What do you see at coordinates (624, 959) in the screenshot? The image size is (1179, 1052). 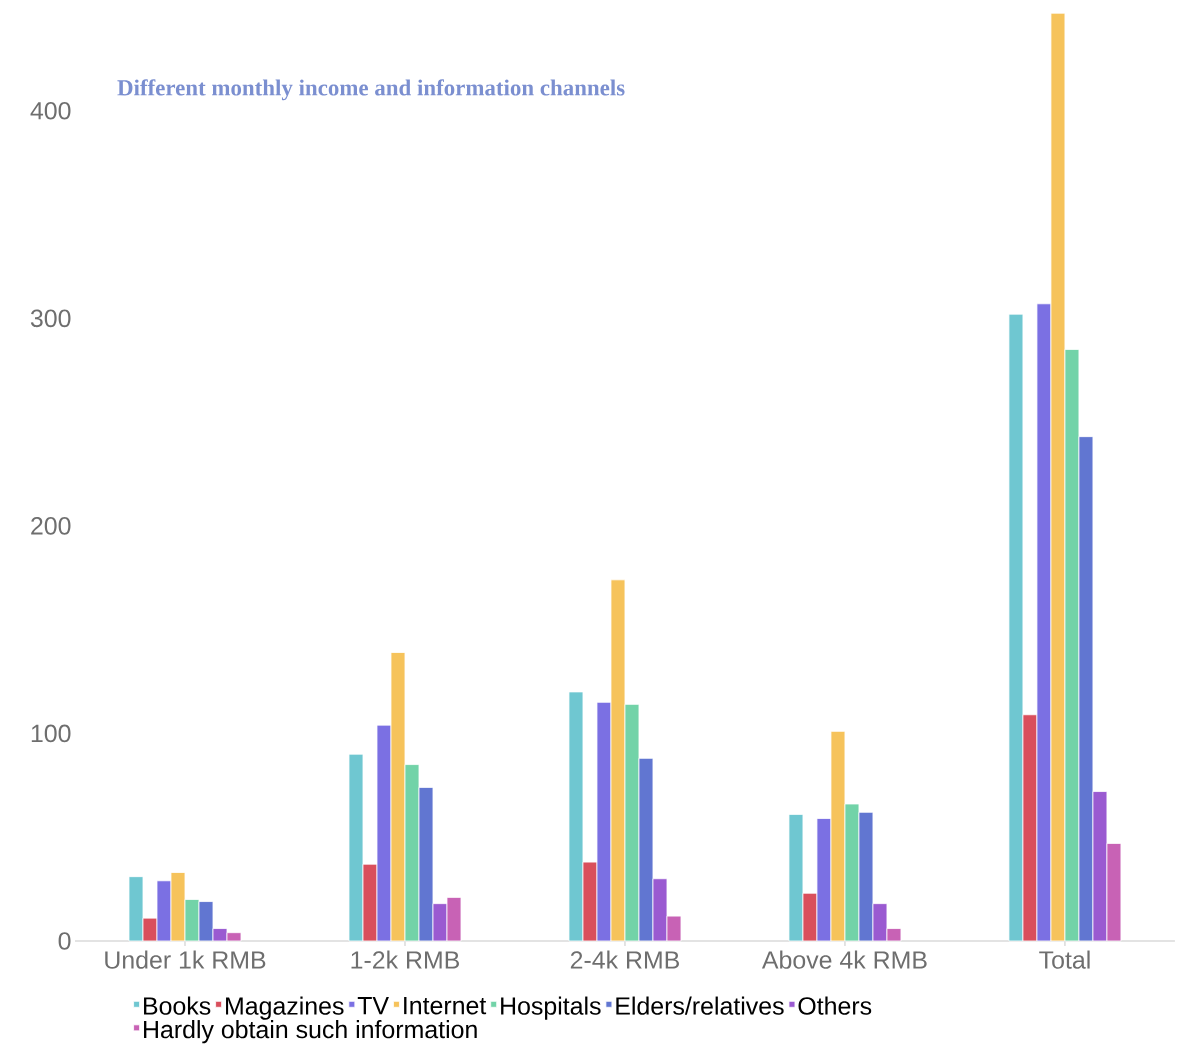 I see `x-tick-label: 2-4k RMB` at bounding box center [624, 959].